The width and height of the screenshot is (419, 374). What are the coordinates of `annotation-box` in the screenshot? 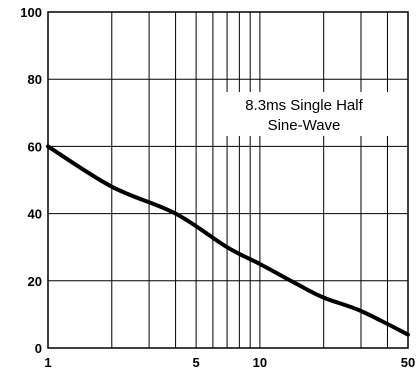 It's located at (304, 114).